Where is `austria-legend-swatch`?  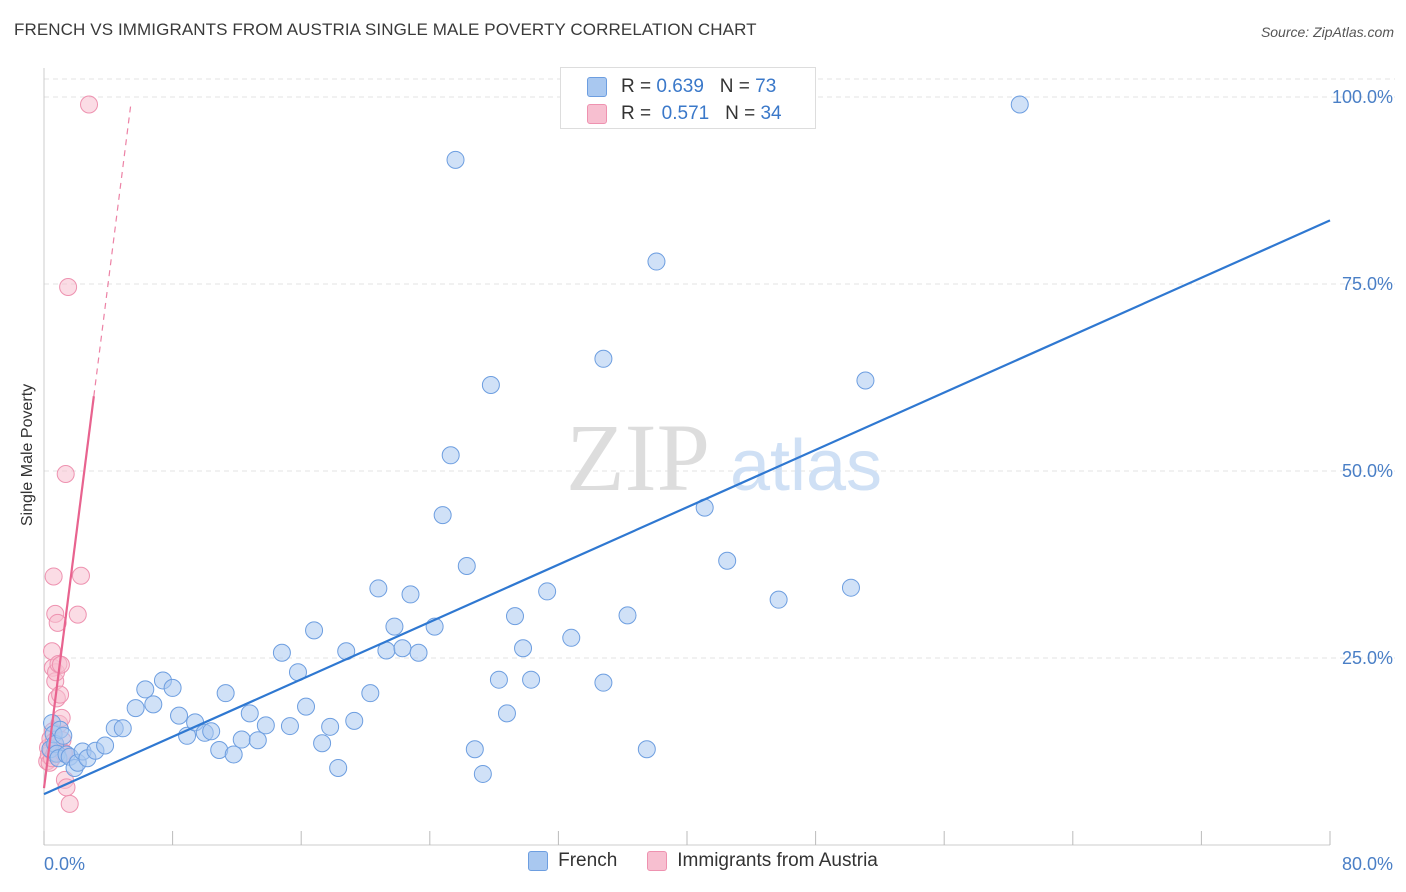 austria-legend-swatch is located at coordinates (657, 861).